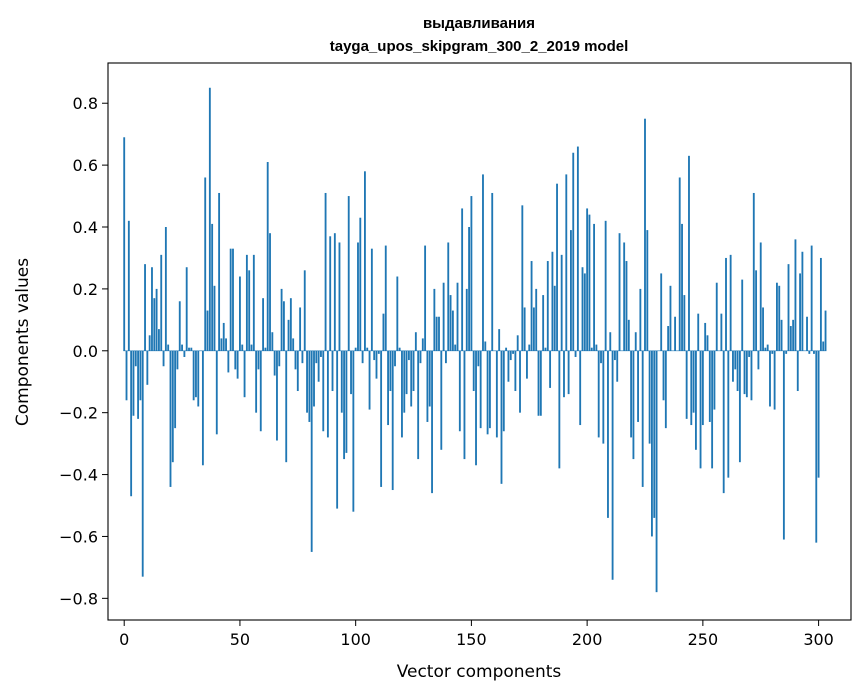 Image resolution: width=867 pixels, height=696 pixels. I want to click on y-tick-label: 0.0, so click(85, 351).